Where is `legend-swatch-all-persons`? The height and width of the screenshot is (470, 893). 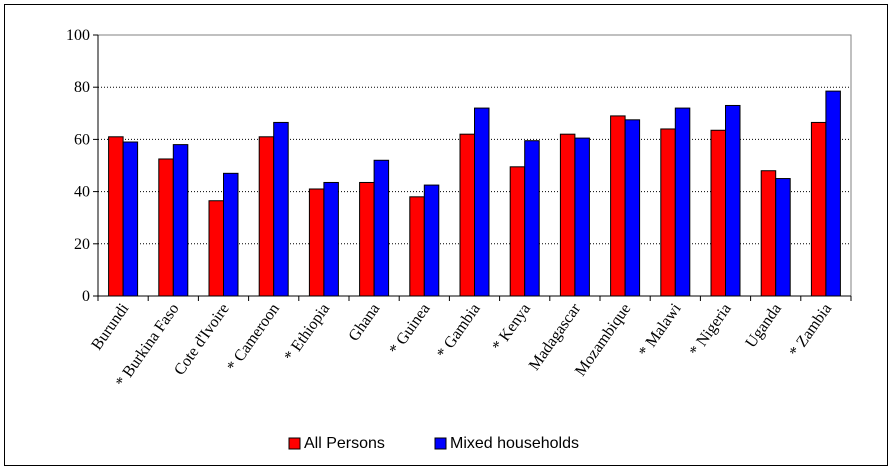 legend-swatch-all-persons is located at coordinates (294, 443).